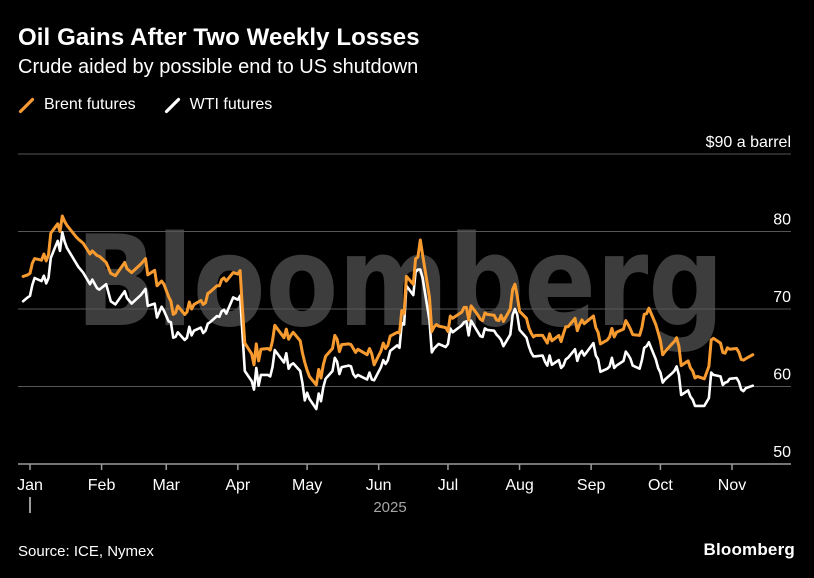  What do you see at coordinates (782, 297) in the screenshot?
I see `y-axis-label-70: 70` at bounding box center [782, 297].